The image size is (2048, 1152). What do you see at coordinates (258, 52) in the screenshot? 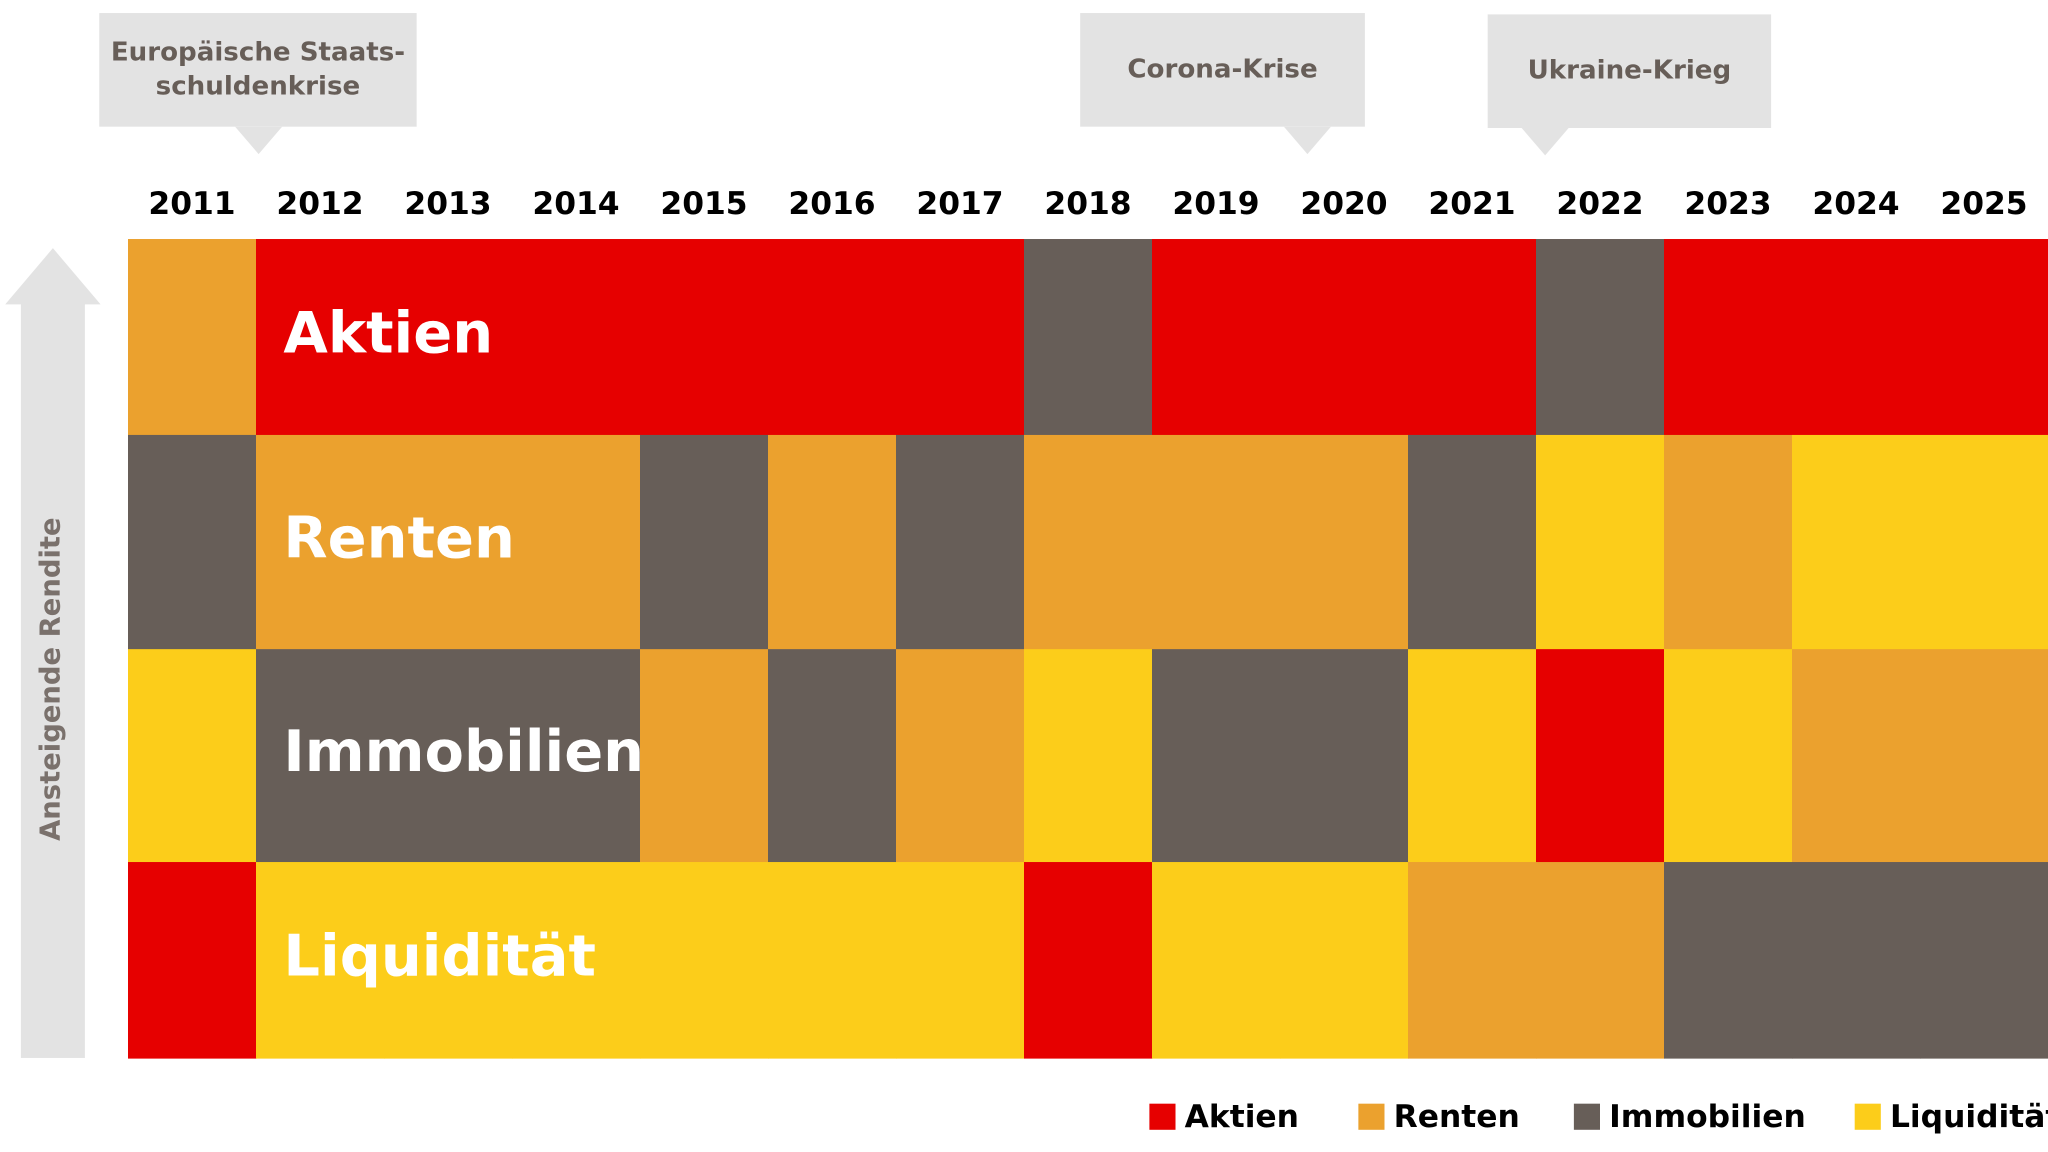
I see `annotation-text: Europäische Staats-` at bounding box center [258, 52].